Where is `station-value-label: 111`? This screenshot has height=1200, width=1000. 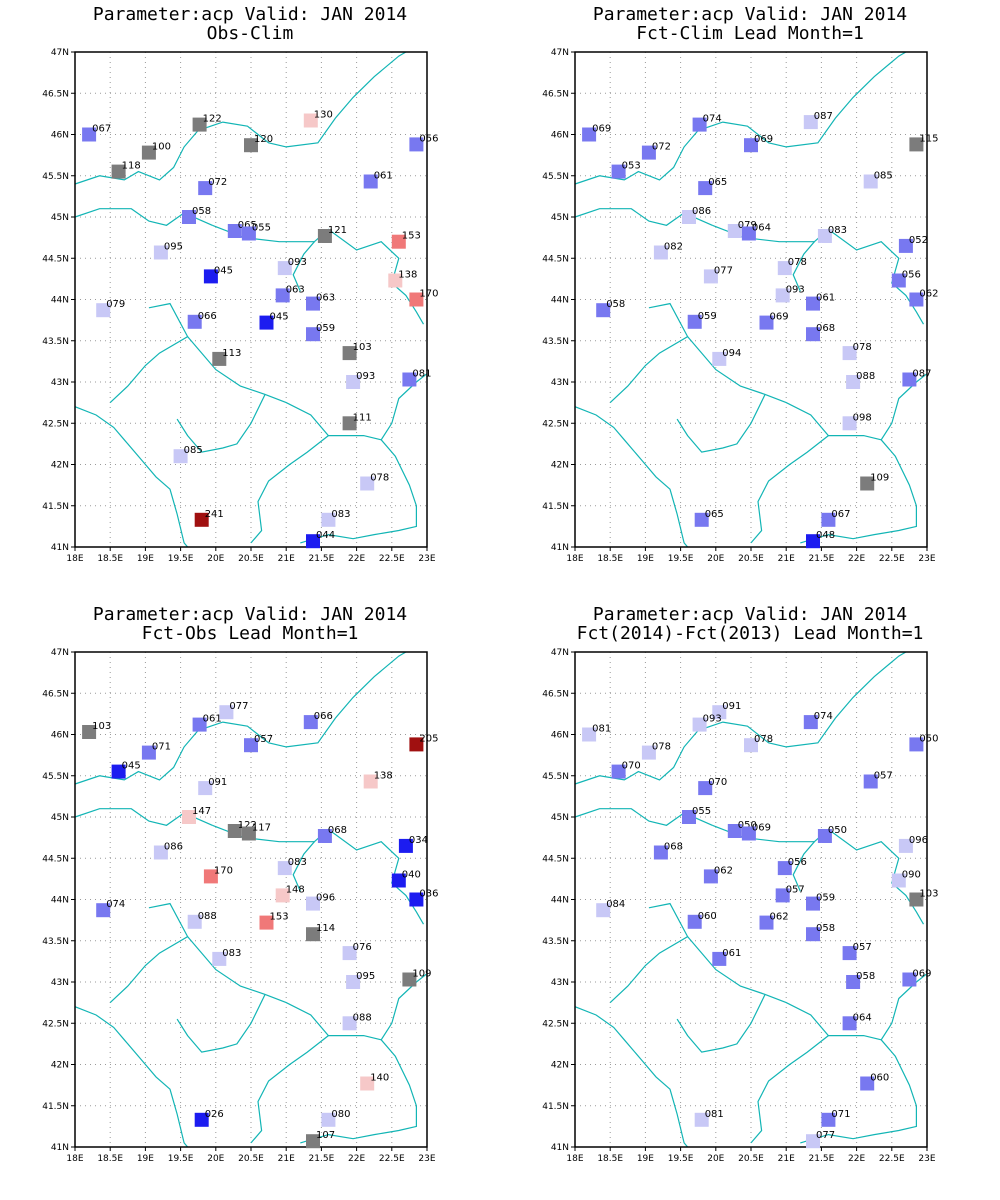 station-value-label: 111 is located at coordinates (362, 417).